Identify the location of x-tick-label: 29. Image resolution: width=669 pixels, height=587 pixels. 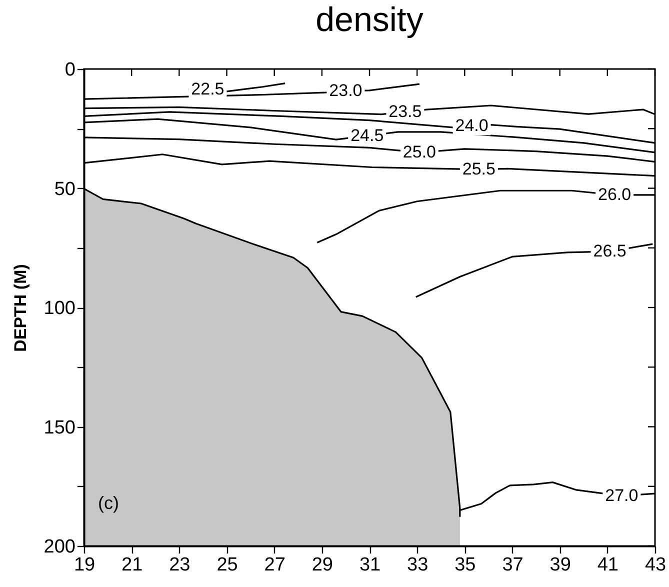
(322, 565).